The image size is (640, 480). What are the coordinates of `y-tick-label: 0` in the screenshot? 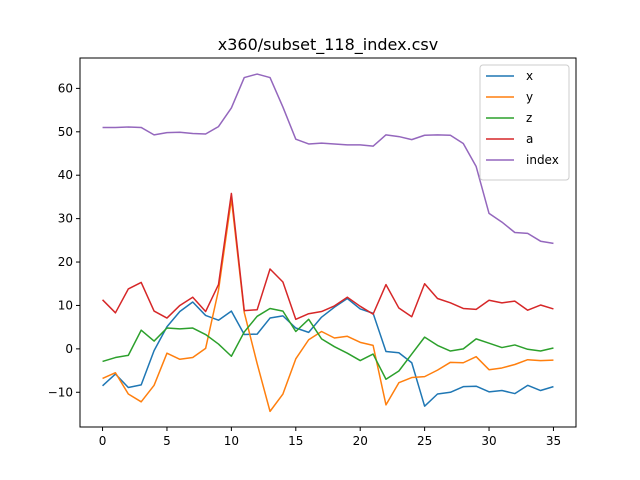 It's located at (69, 349).